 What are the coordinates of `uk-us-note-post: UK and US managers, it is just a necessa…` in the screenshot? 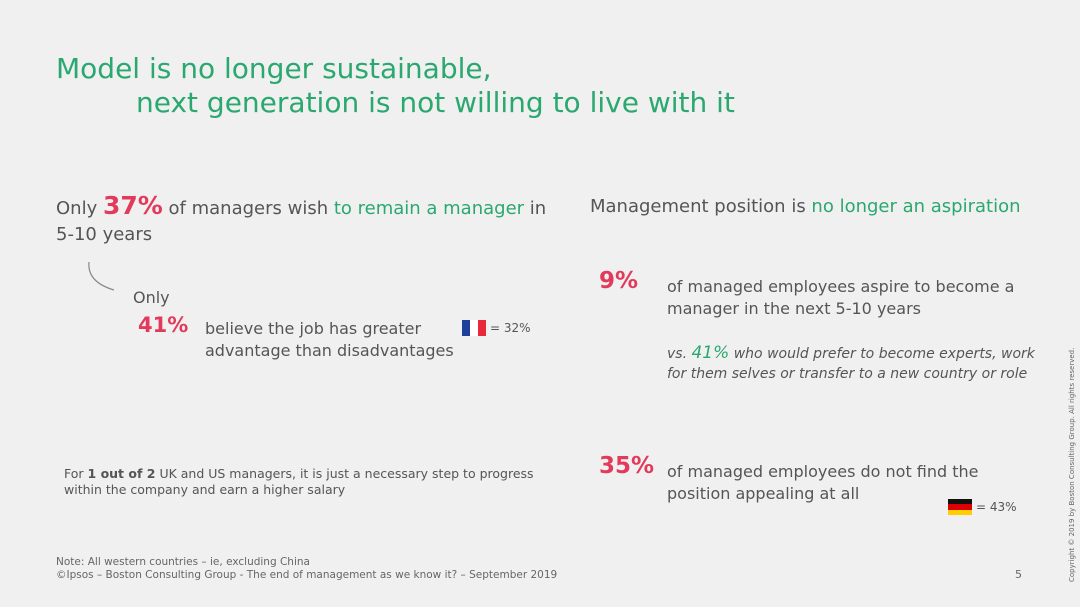 It's located at (299, 481).